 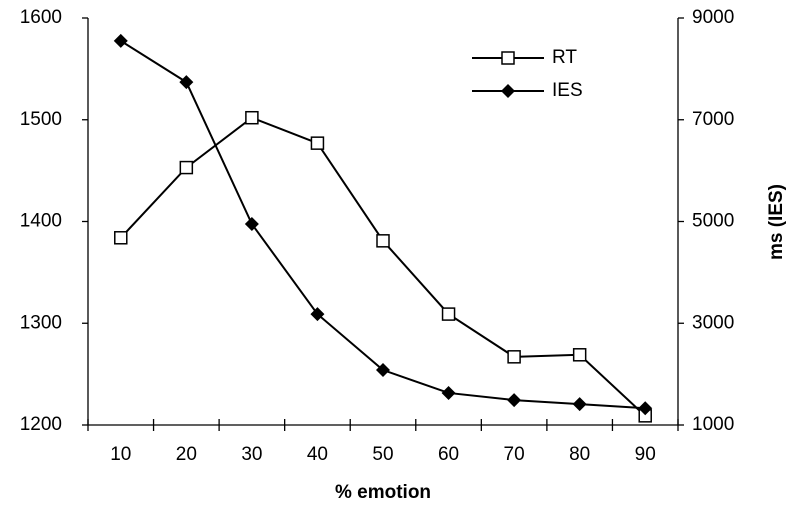 What do you see at coordinates (713, 322) in the screenshot?
I see `y2-tick-label: 3000` at bounding box center [713, 322].